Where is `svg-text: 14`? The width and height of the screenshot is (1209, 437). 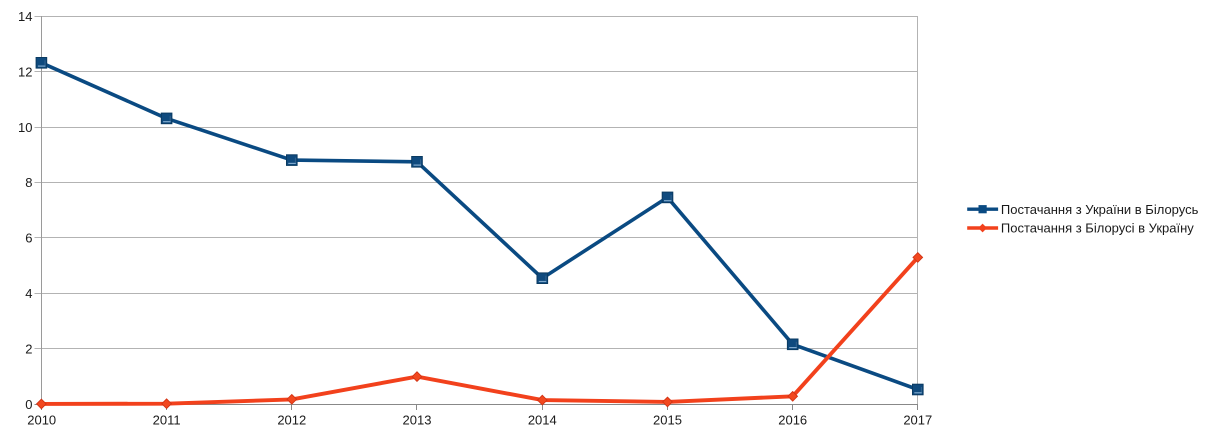 svg-text: 14 is located at coordinates (25, 16).